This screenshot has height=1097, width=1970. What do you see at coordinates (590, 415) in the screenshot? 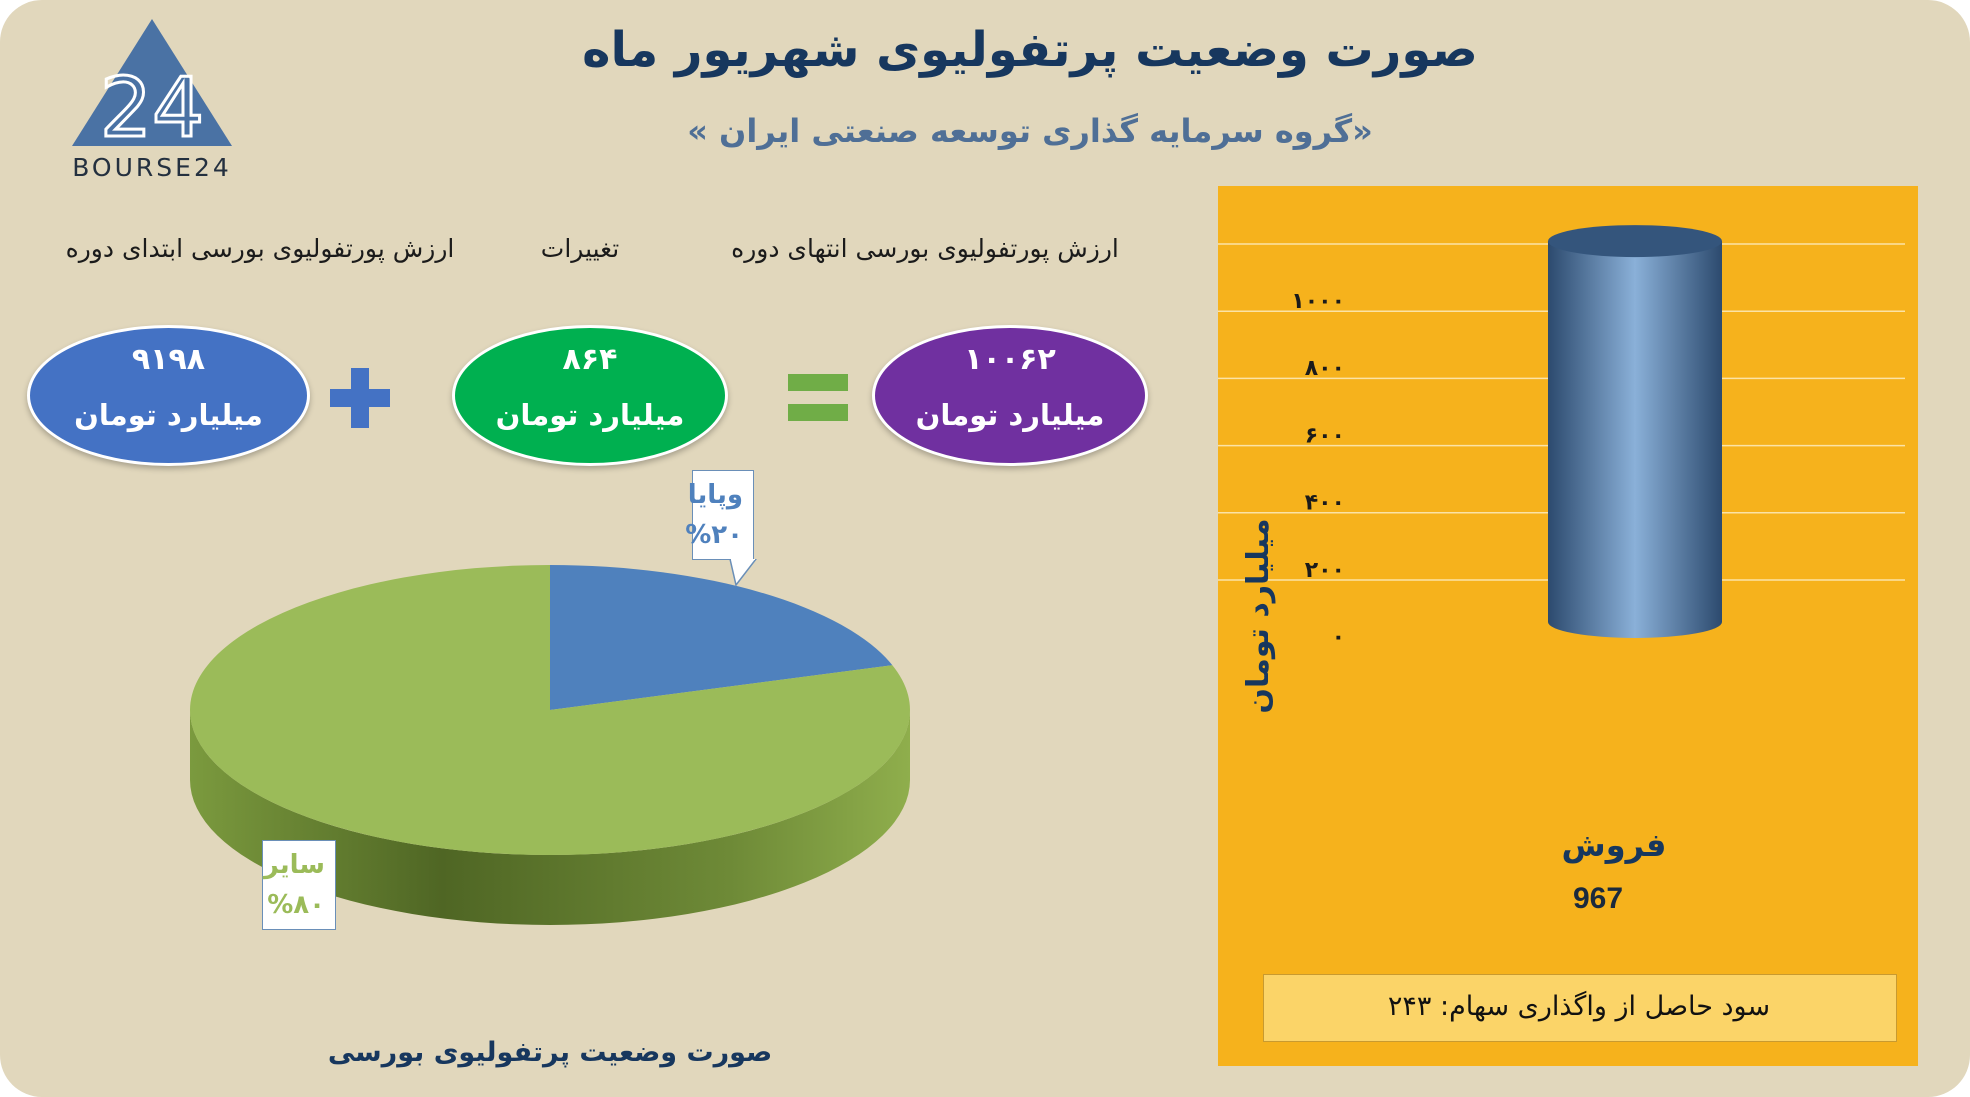
I see `change-unit: میلیارد تومان` at bounding box center [590, 415].